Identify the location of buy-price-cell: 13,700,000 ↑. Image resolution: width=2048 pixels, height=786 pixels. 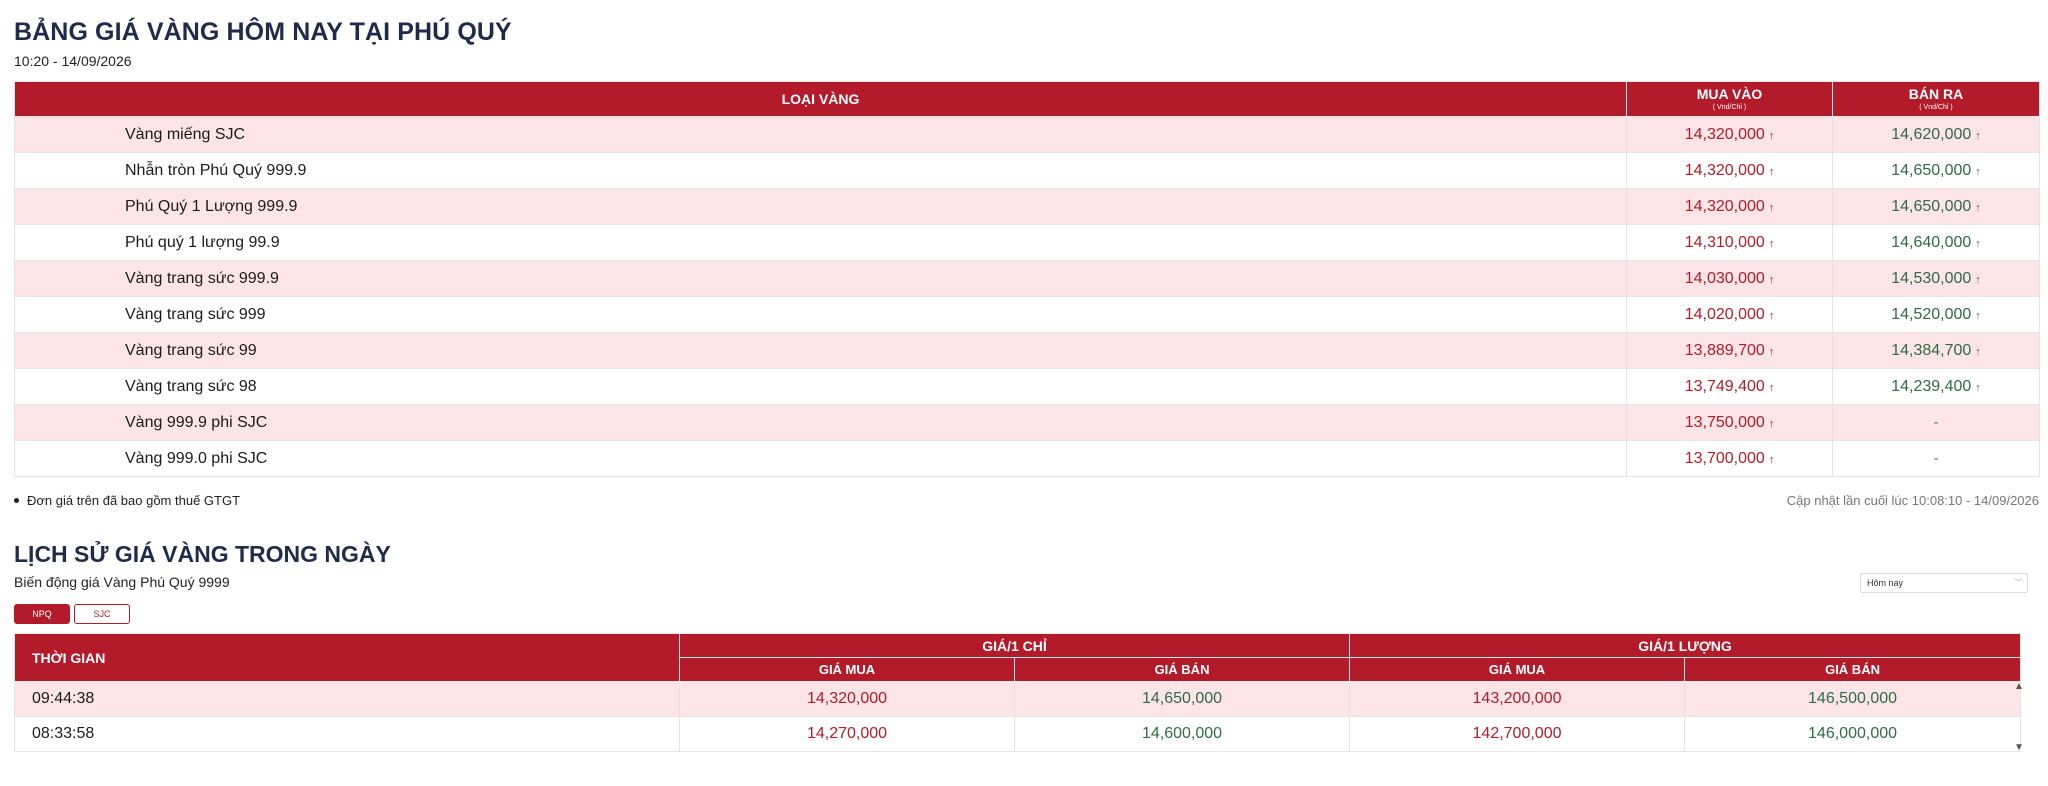
(1729, 458).